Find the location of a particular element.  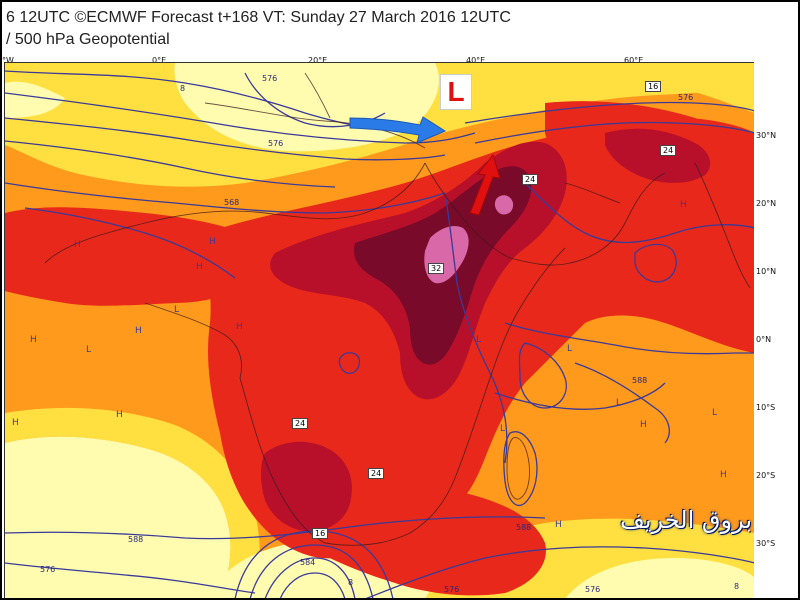

coastline-south-africa is located at coordinates (390, 511).